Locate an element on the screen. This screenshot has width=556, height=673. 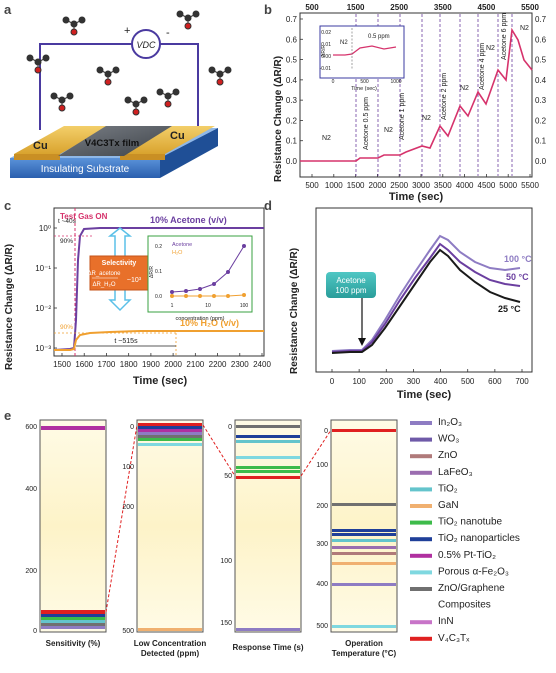
legend-label: LaFeO₃ is located at coordinates (455, 472).